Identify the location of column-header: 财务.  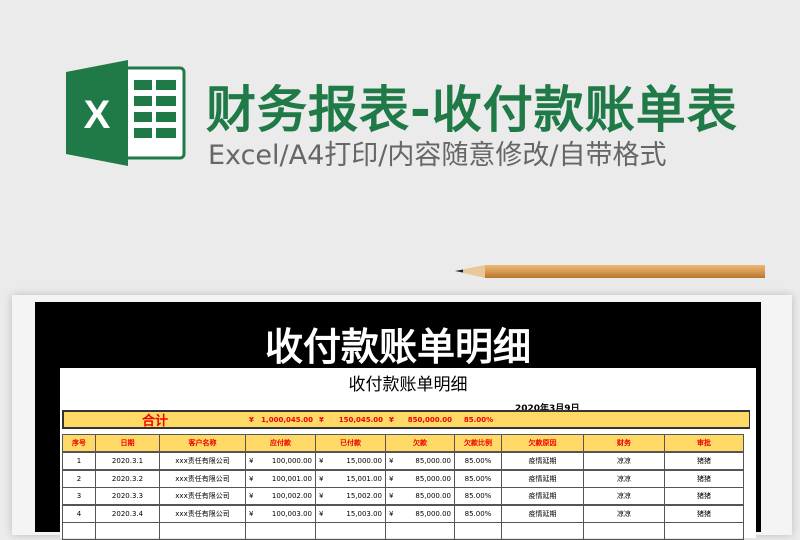
(624, 443).